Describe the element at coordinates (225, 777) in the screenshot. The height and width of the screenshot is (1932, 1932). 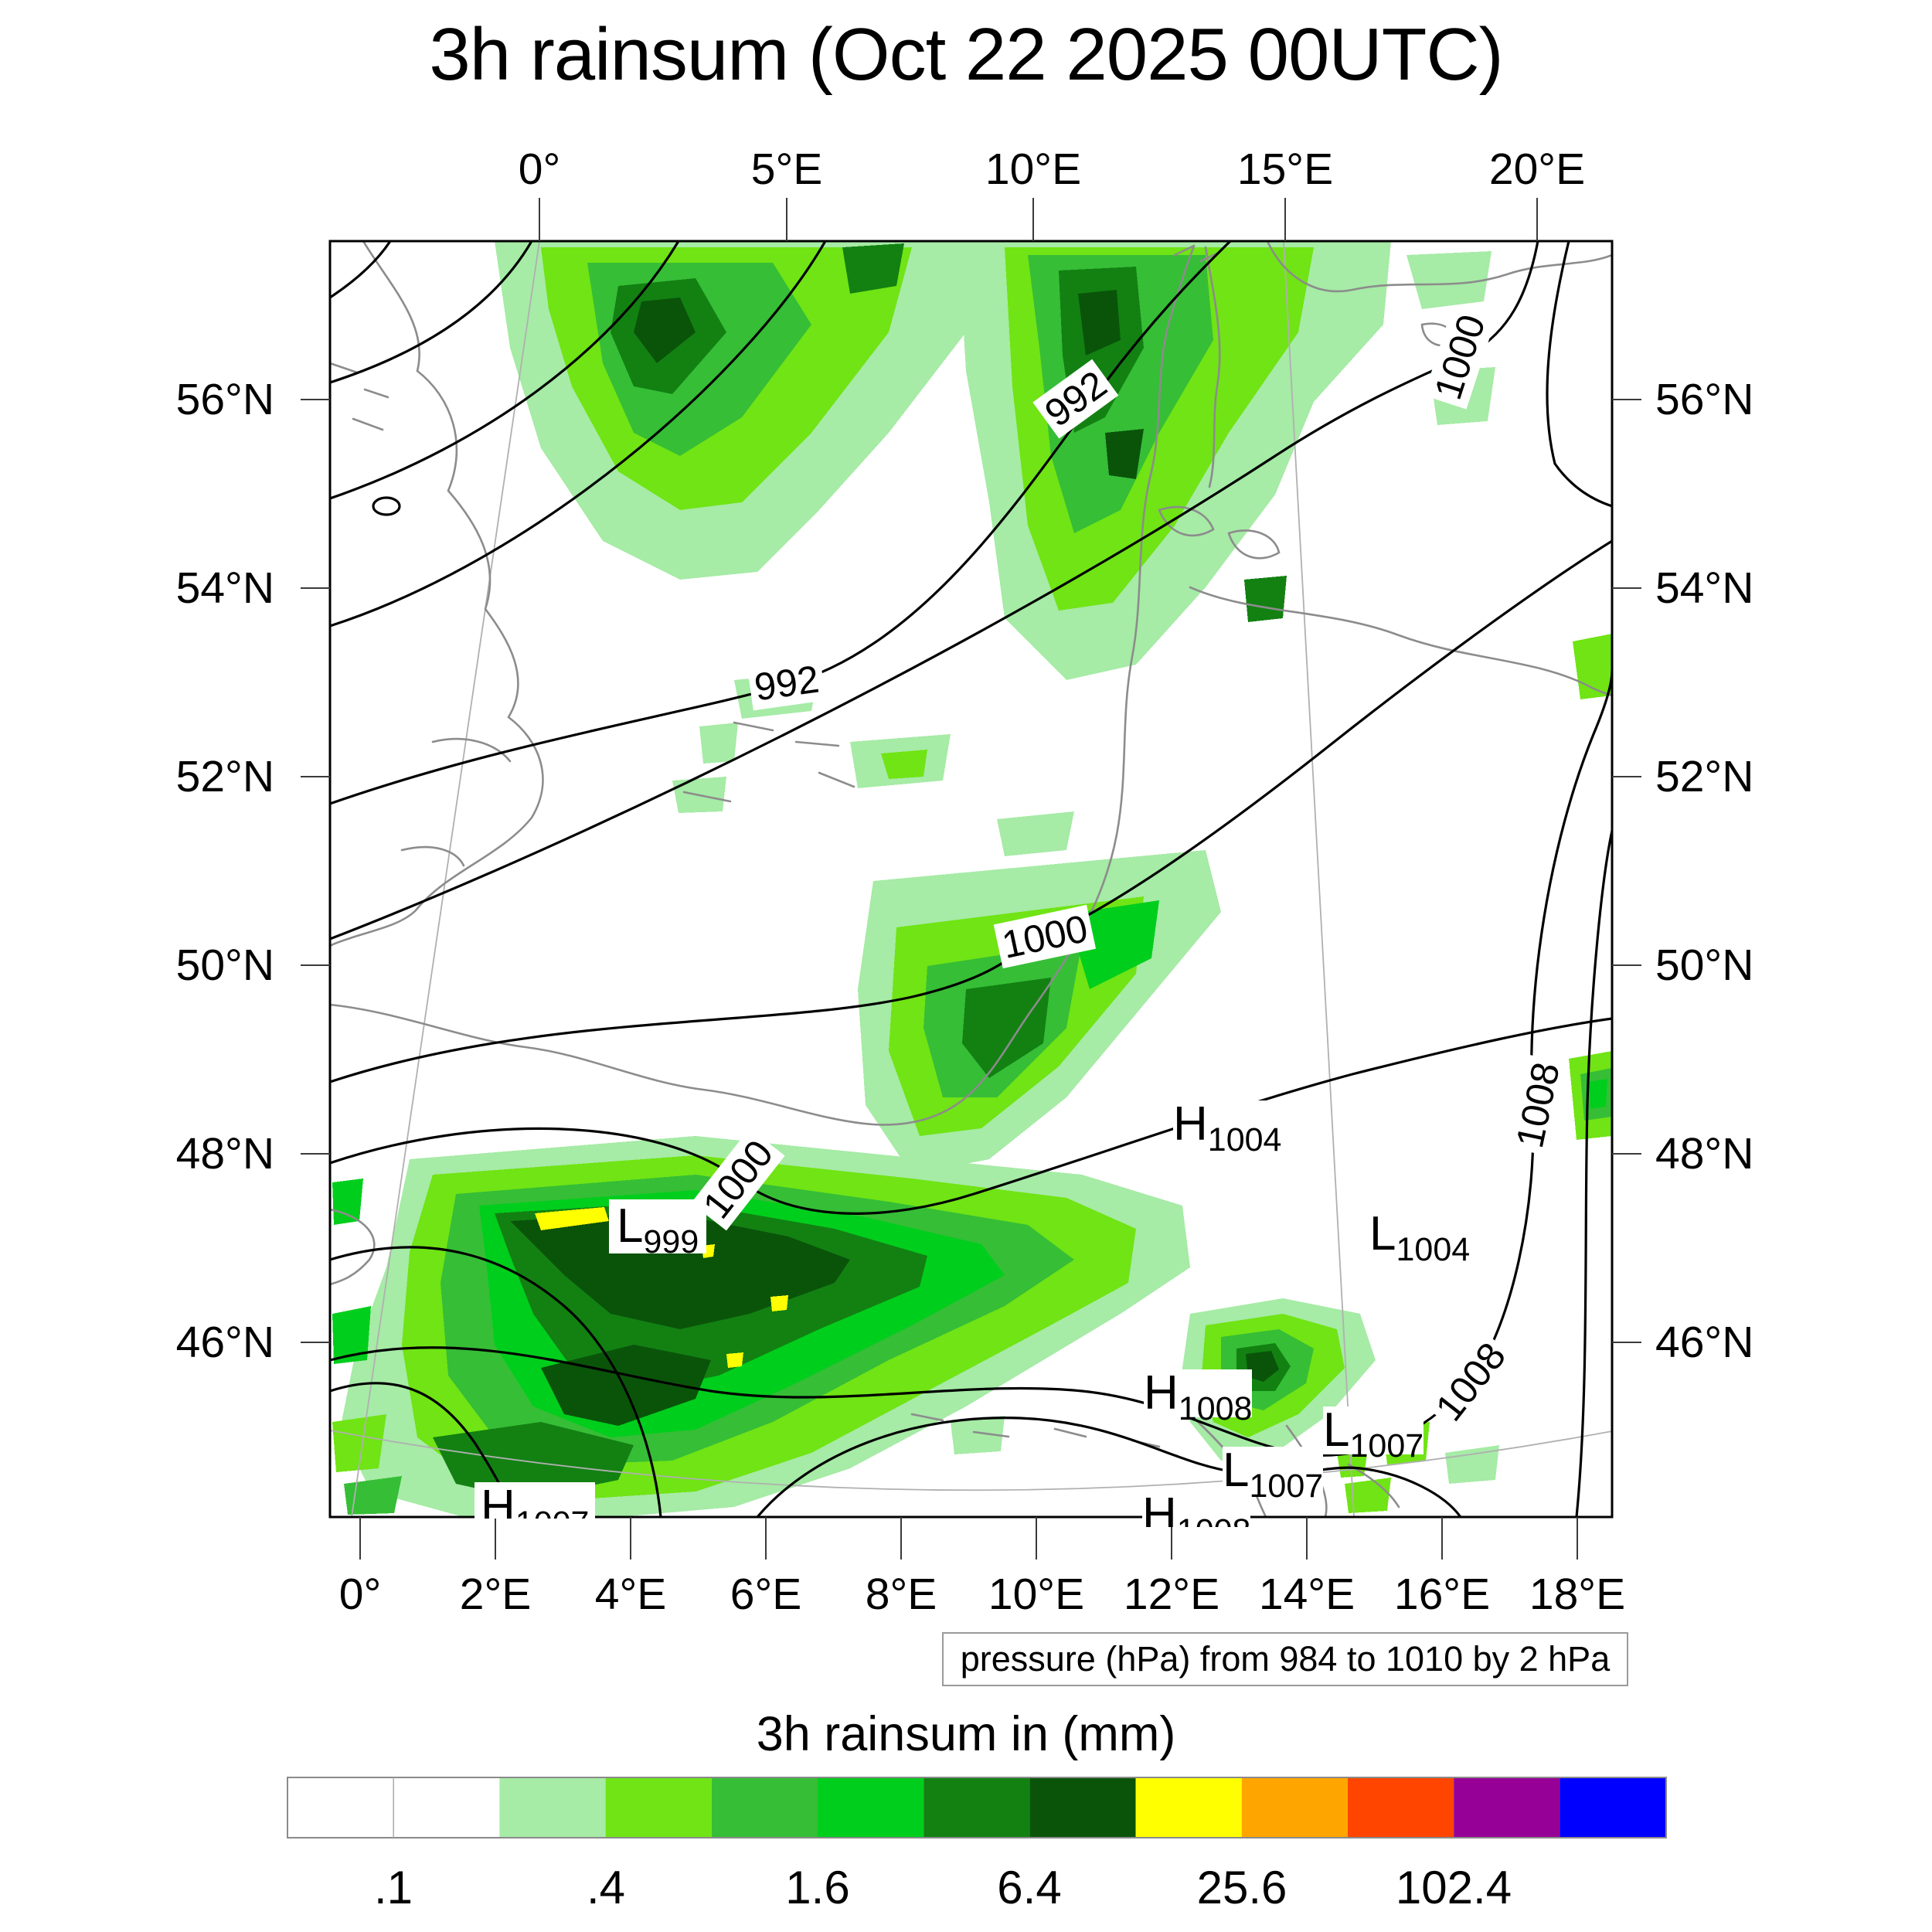
I see `lat-label-left: 52°N` at that location.